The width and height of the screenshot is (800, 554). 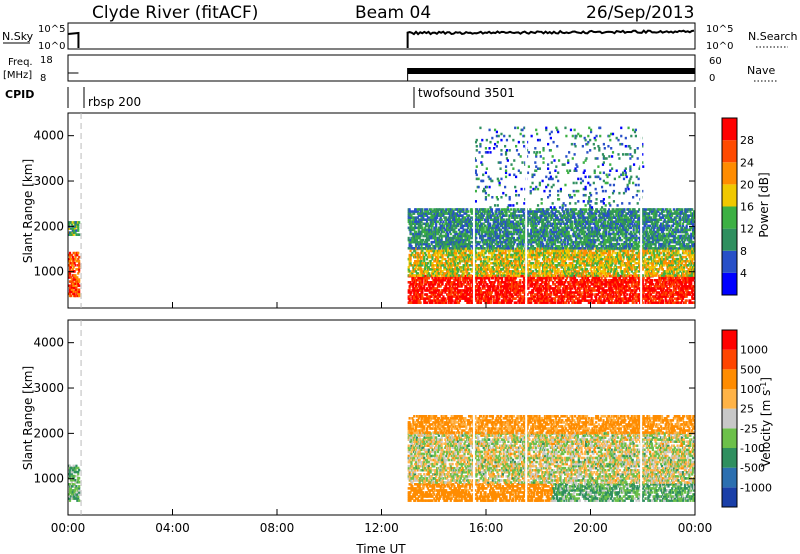 I want to click on nsky-tick-top: 10^5, so click(x=51, y=29).